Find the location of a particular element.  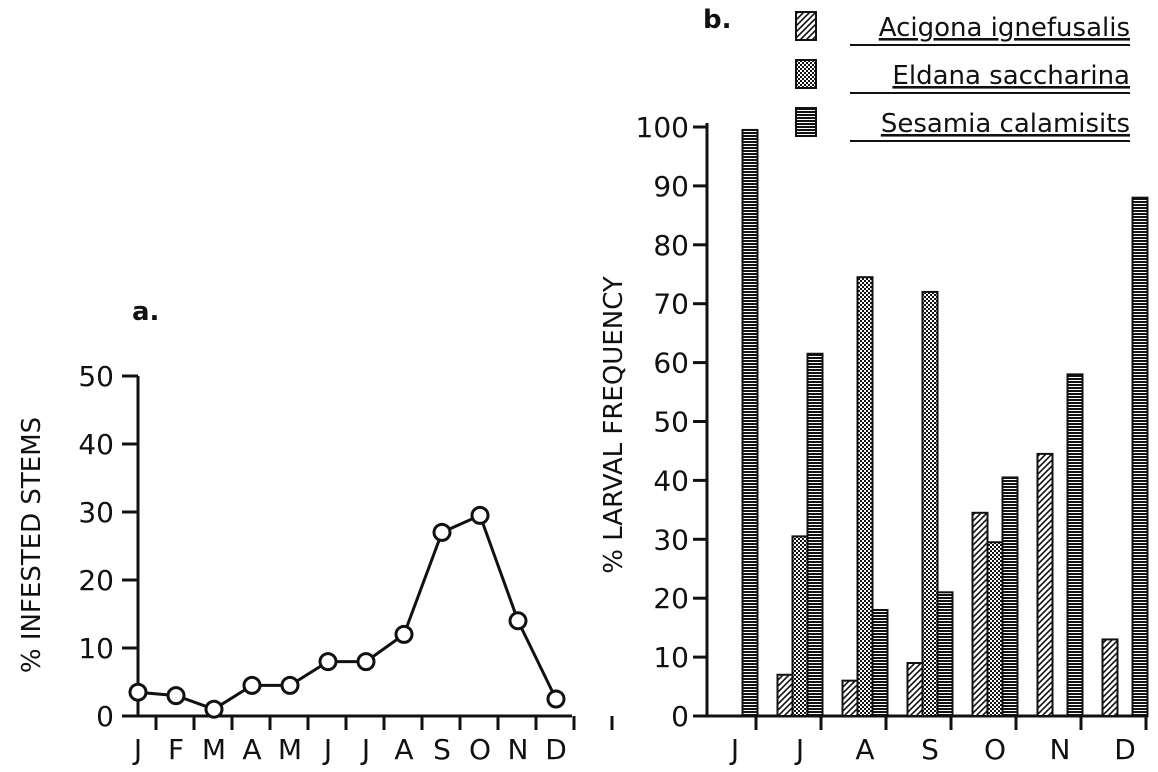

chart-a-ytick-label: 30 is located at coordinates (96, 512).